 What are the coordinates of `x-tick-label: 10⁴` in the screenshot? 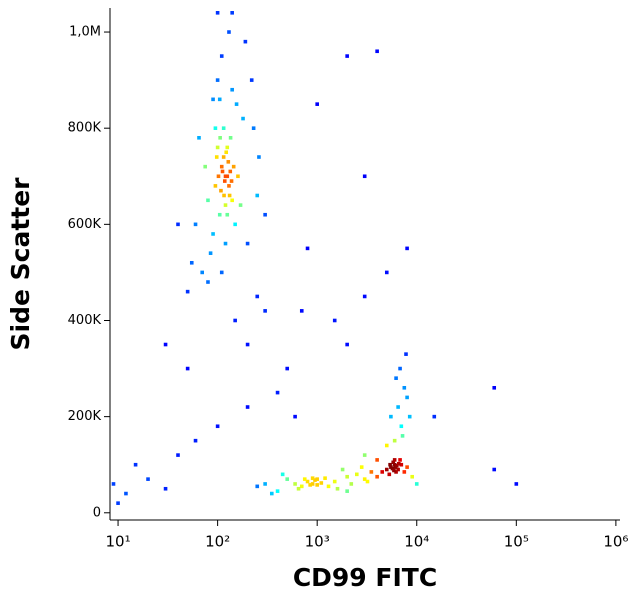 It's located at (416, 542).